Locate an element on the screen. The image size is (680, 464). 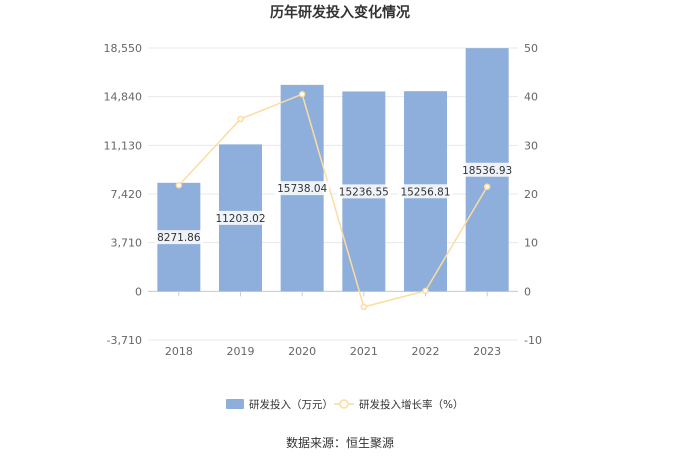
x-tick-label: 2023 is located at coordinates (487, 351).